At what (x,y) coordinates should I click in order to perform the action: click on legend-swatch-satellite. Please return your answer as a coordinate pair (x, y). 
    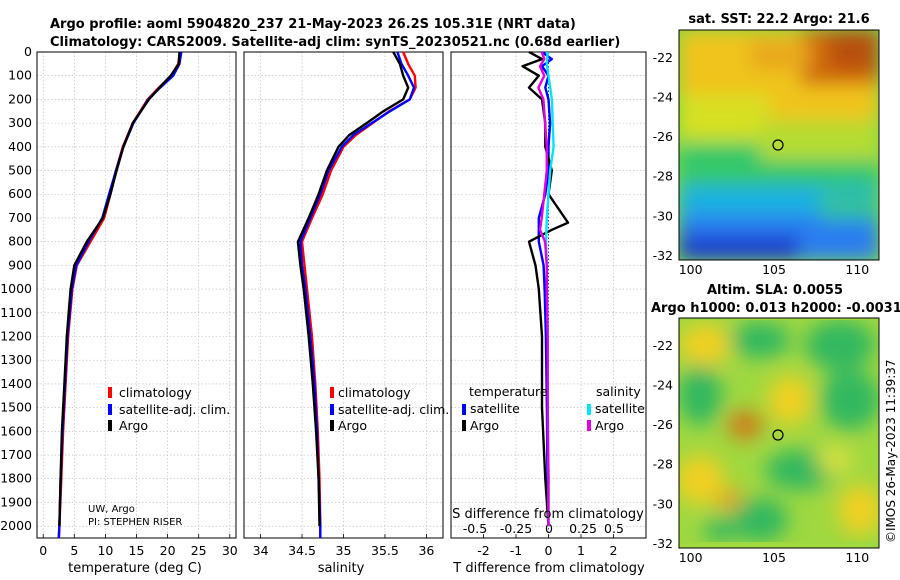
    Looking at the image, I should click on (110, 409).